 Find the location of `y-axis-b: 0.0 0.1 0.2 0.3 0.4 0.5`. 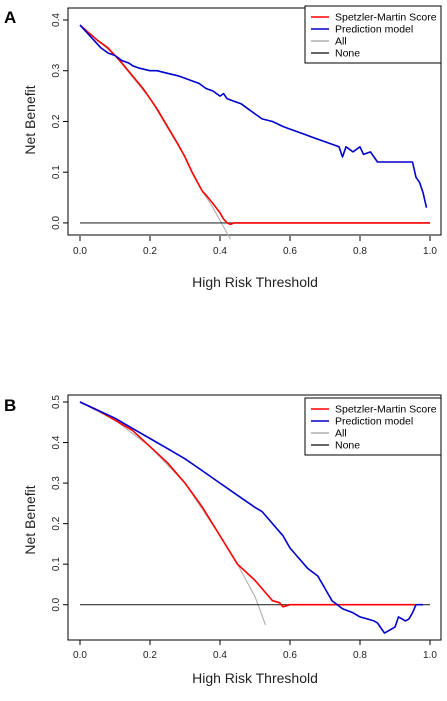

y-axis-b: 0.0 0.1 0.2 0.3 0.4 0.5 is located at coordinates (59, 503).